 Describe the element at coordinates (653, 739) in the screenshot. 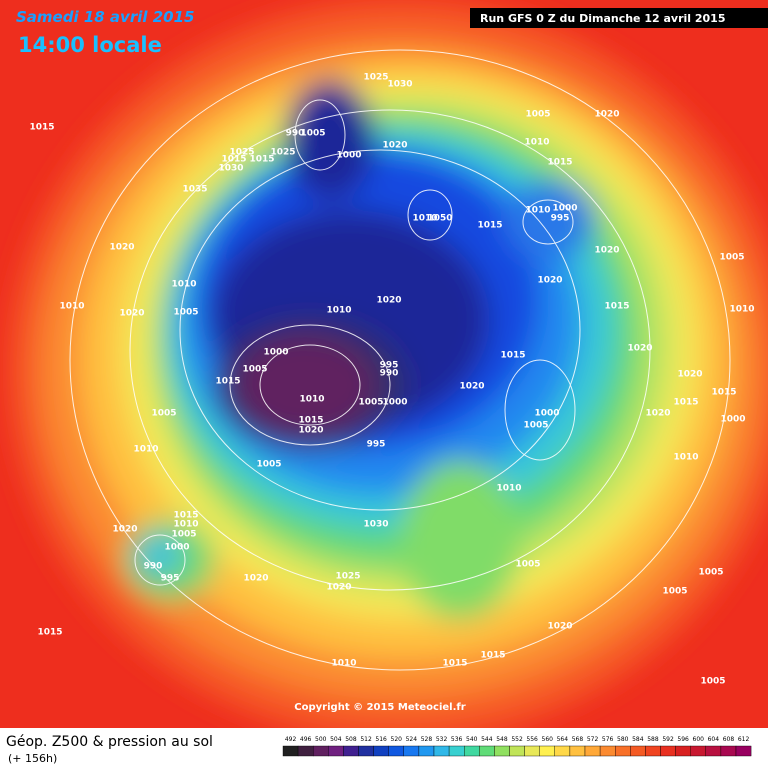

I see `colorbar-label: 588` at that location.